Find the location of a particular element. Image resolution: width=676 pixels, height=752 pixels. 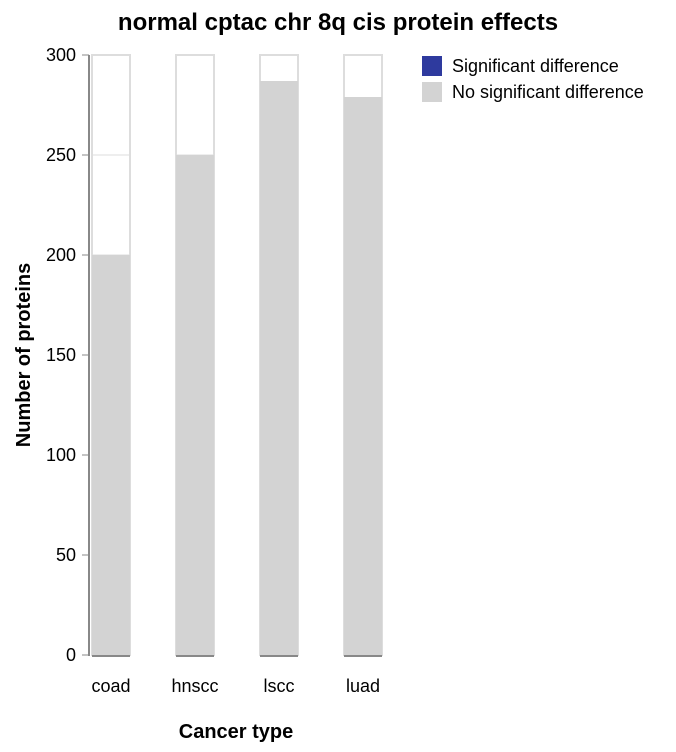

bar-lscc-no-significant-difference is located at coordinates (279, 368).